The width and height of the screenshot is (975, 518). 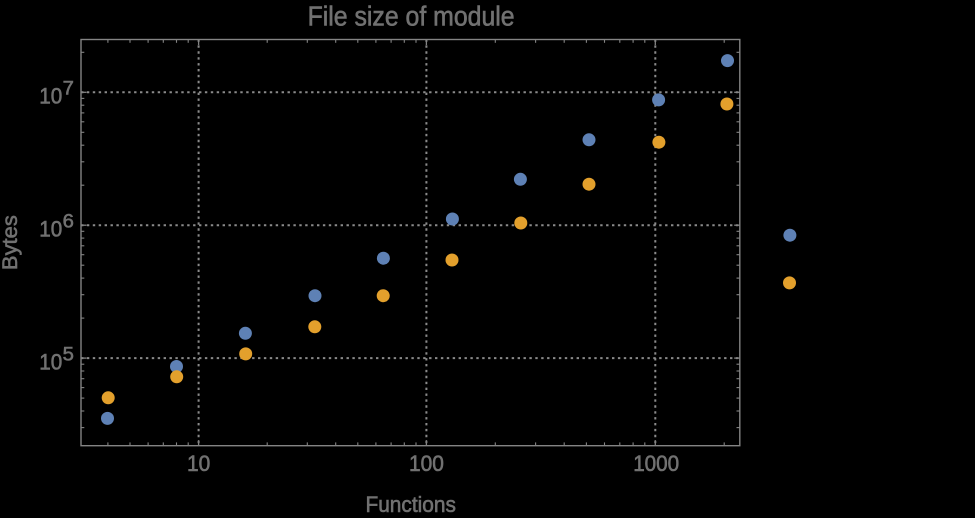 I want to click on svg-text: 7, so click(x=68, y=89).